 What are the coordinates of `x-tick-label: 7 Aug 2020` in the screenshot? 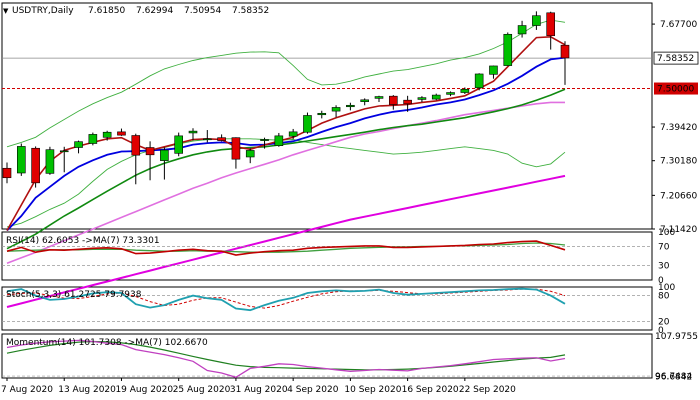 It's located at (27, 390).